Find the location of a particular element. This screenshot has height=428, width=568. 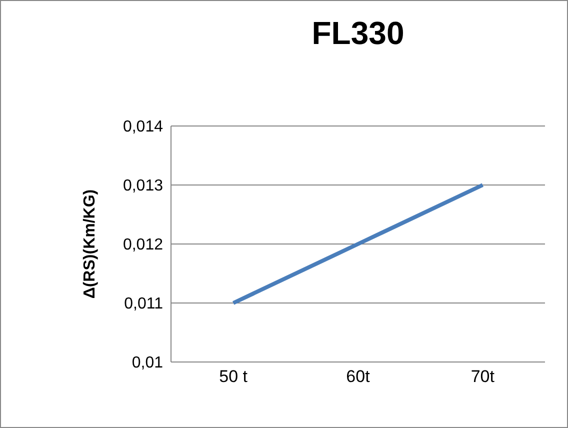

y-axis-title: Δ(RS)(Km/KG) is located at coordinates (90, 244).